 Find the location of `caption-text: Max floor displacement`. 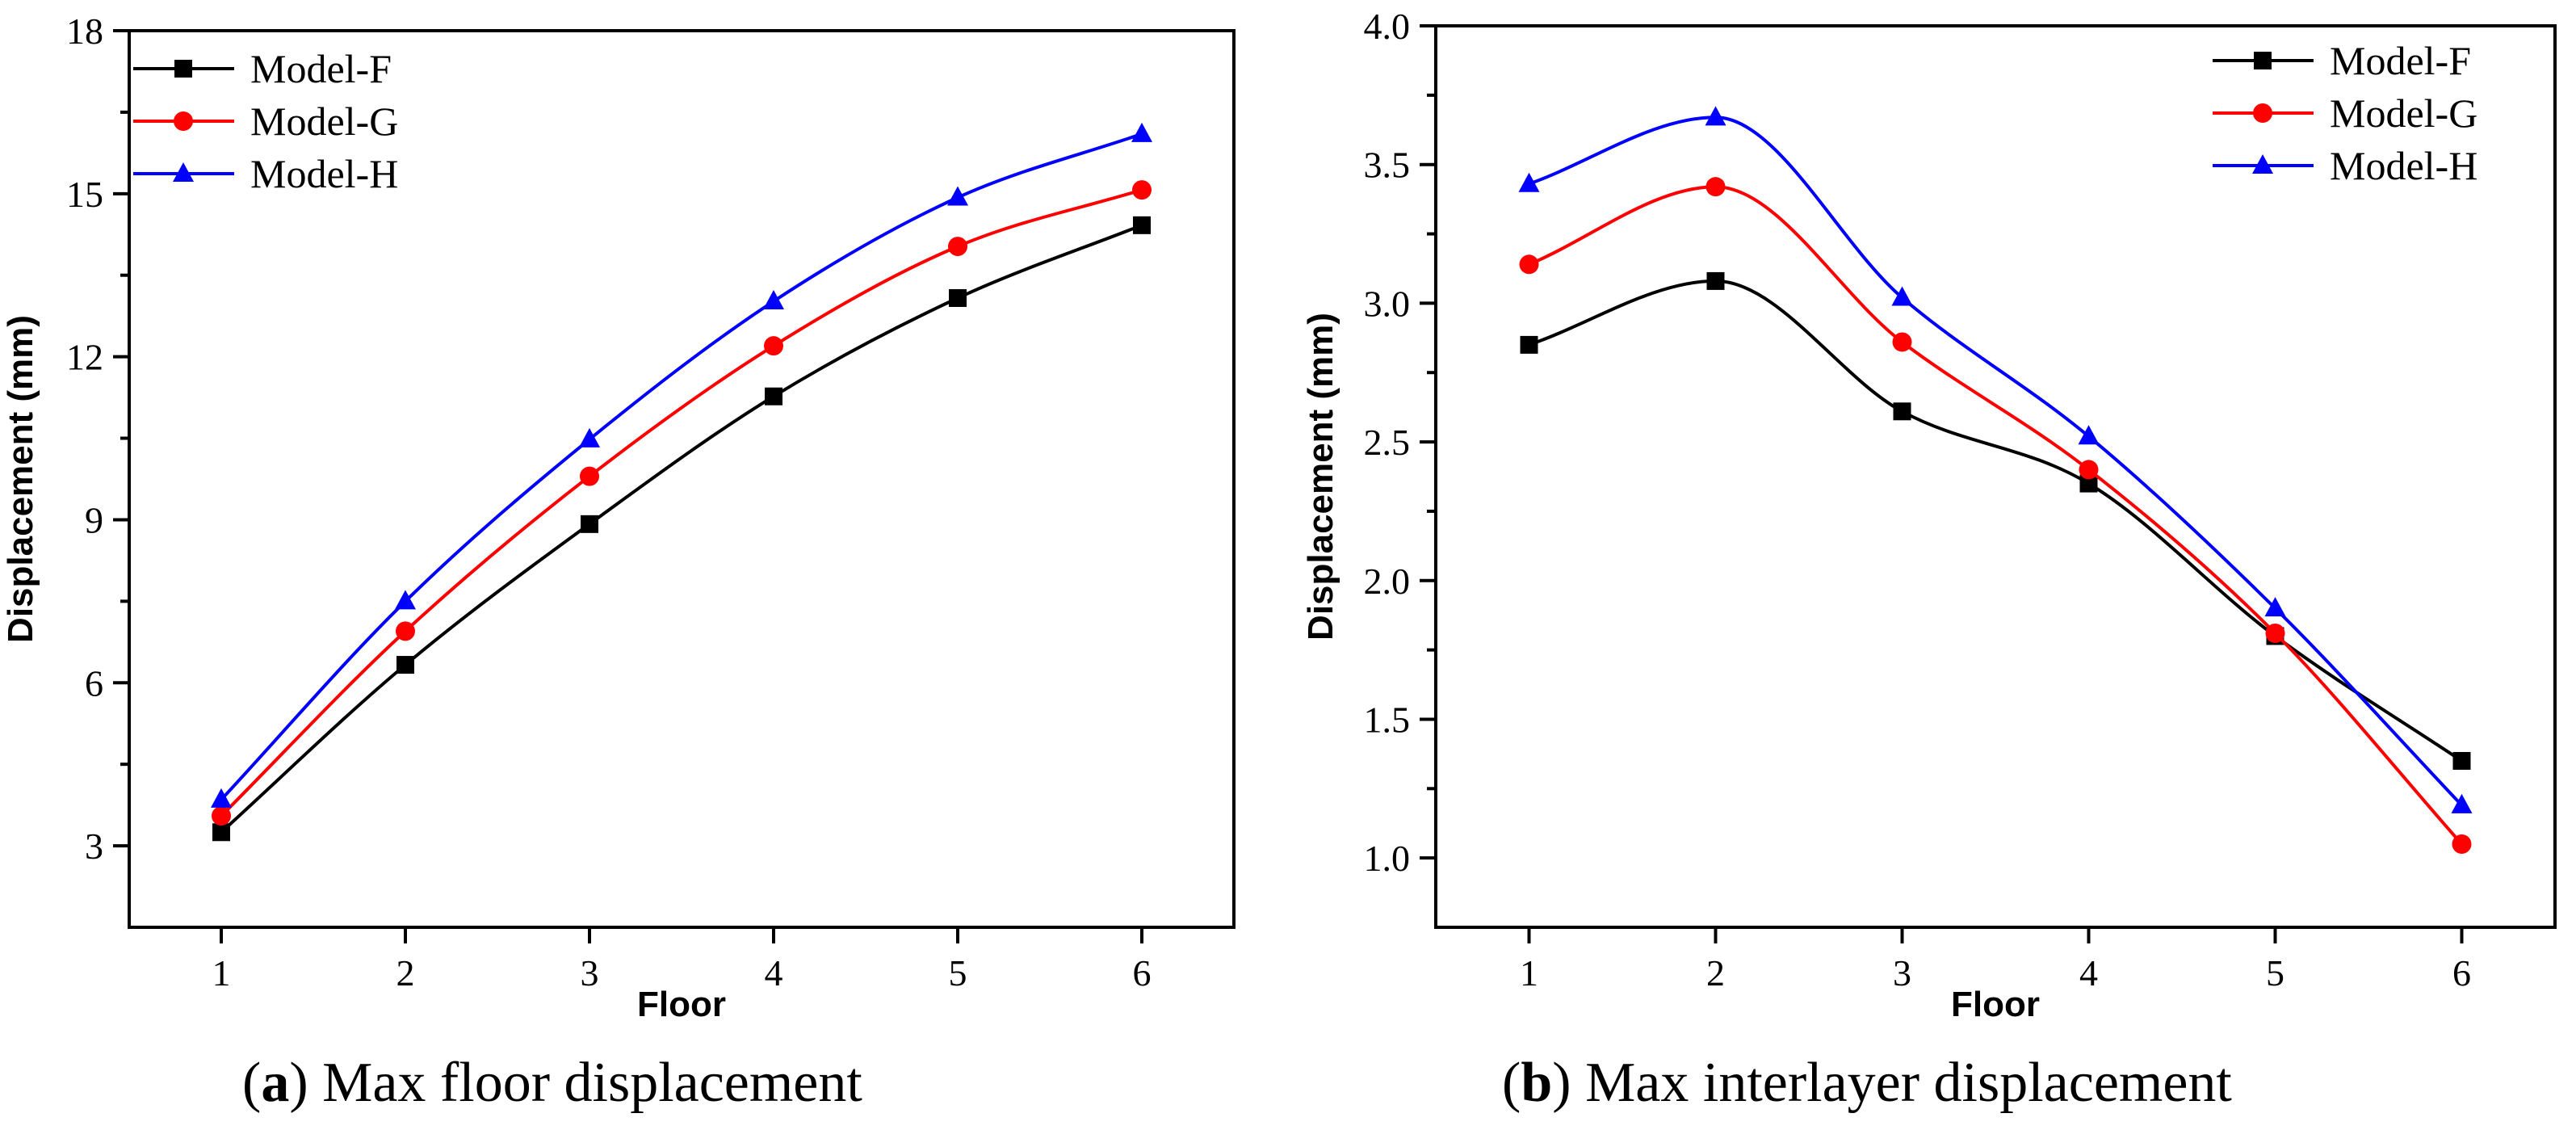

caption-text: Max floor displacement is located at coordinates (585, 1083).